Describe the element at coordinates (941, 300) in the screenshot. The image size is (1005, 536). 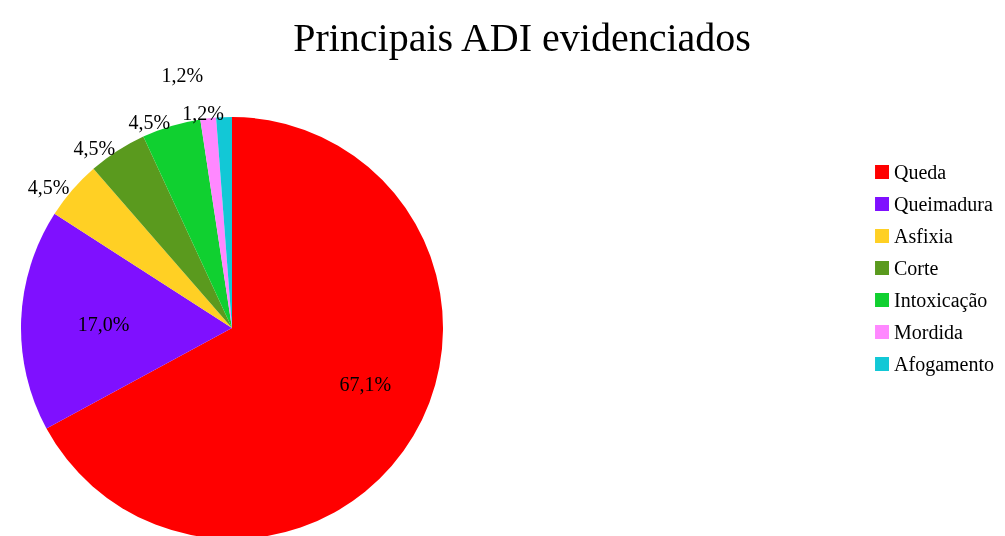
I see `legend-label: Intoxicação` at that location.